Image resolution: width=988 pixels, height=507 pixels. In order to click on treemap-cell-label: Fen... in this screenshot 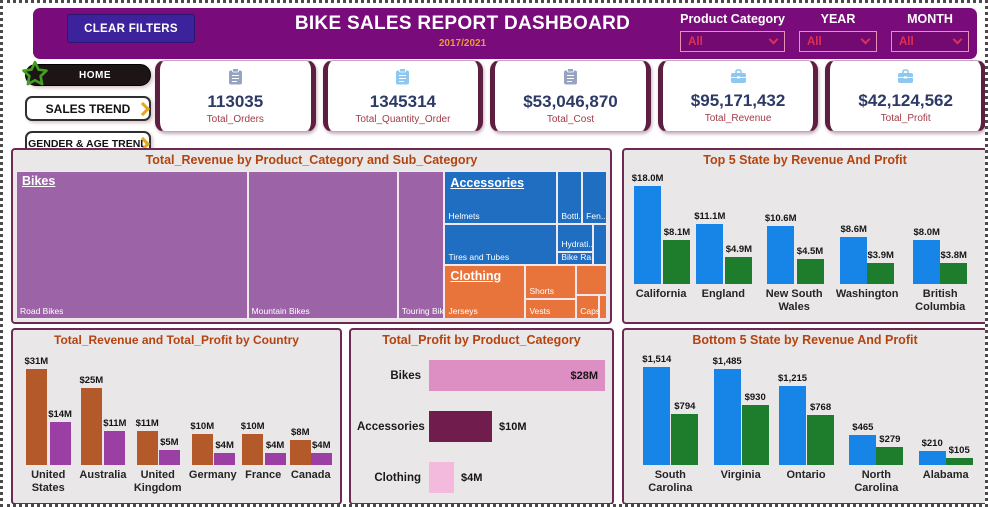, I will do `click(597, 215)`.